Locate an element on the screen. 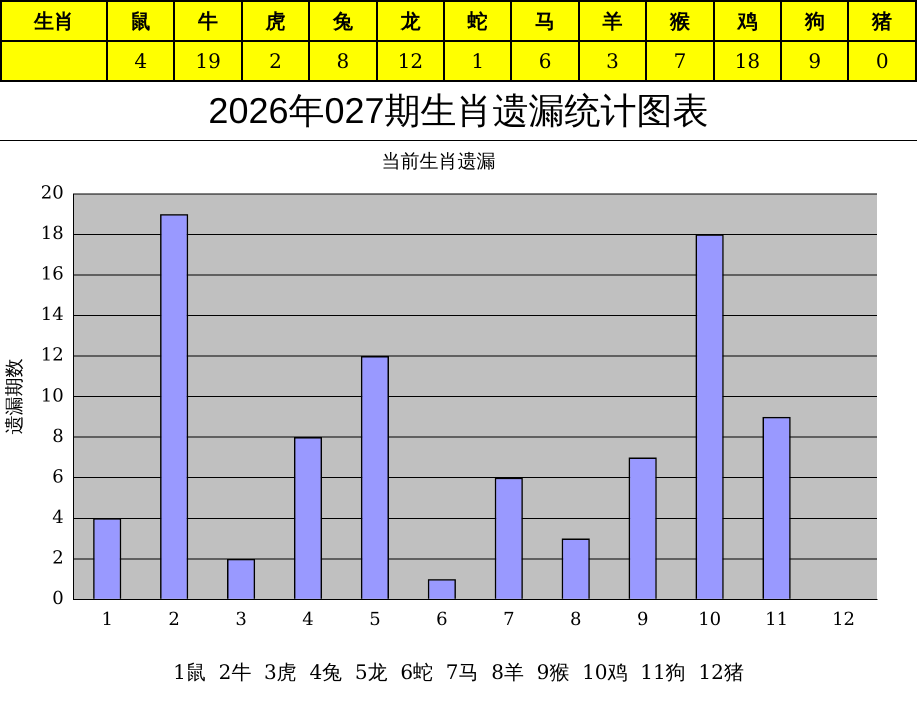 This screenshot has width=917, height=717. y-tick-label: 18 is located at coordinates (52, 233).